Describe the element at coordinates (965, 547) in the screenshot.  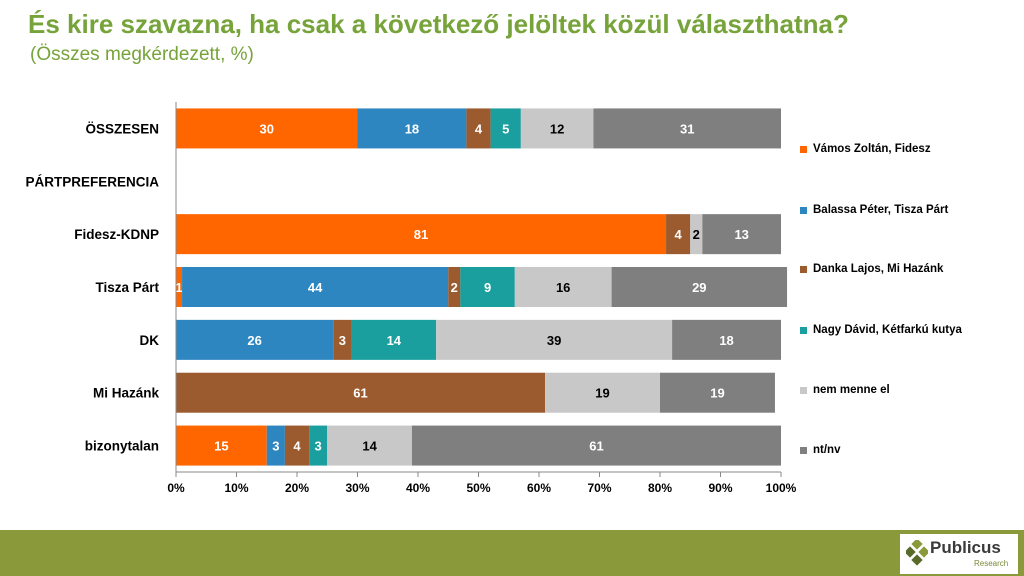
I see `logo-text: Publicus` at that location.